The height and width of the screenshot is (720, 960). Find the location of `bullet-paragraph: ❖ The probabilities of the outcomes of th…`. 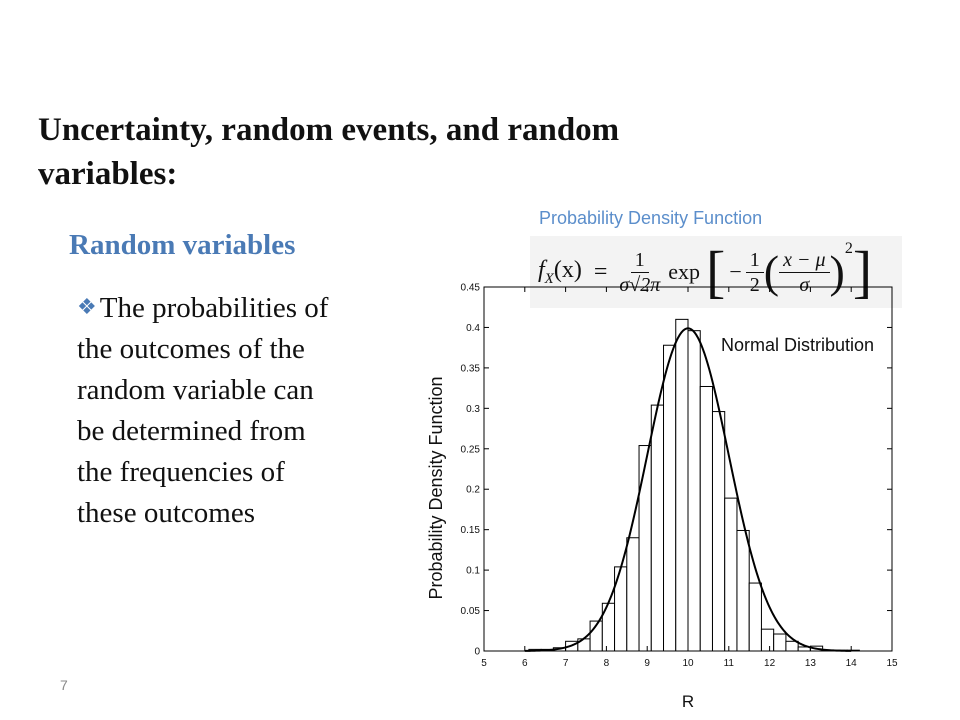

bullet-paragraph: ❖ The probabilities of the outcomes of th… is located at coordinates (252, 410).